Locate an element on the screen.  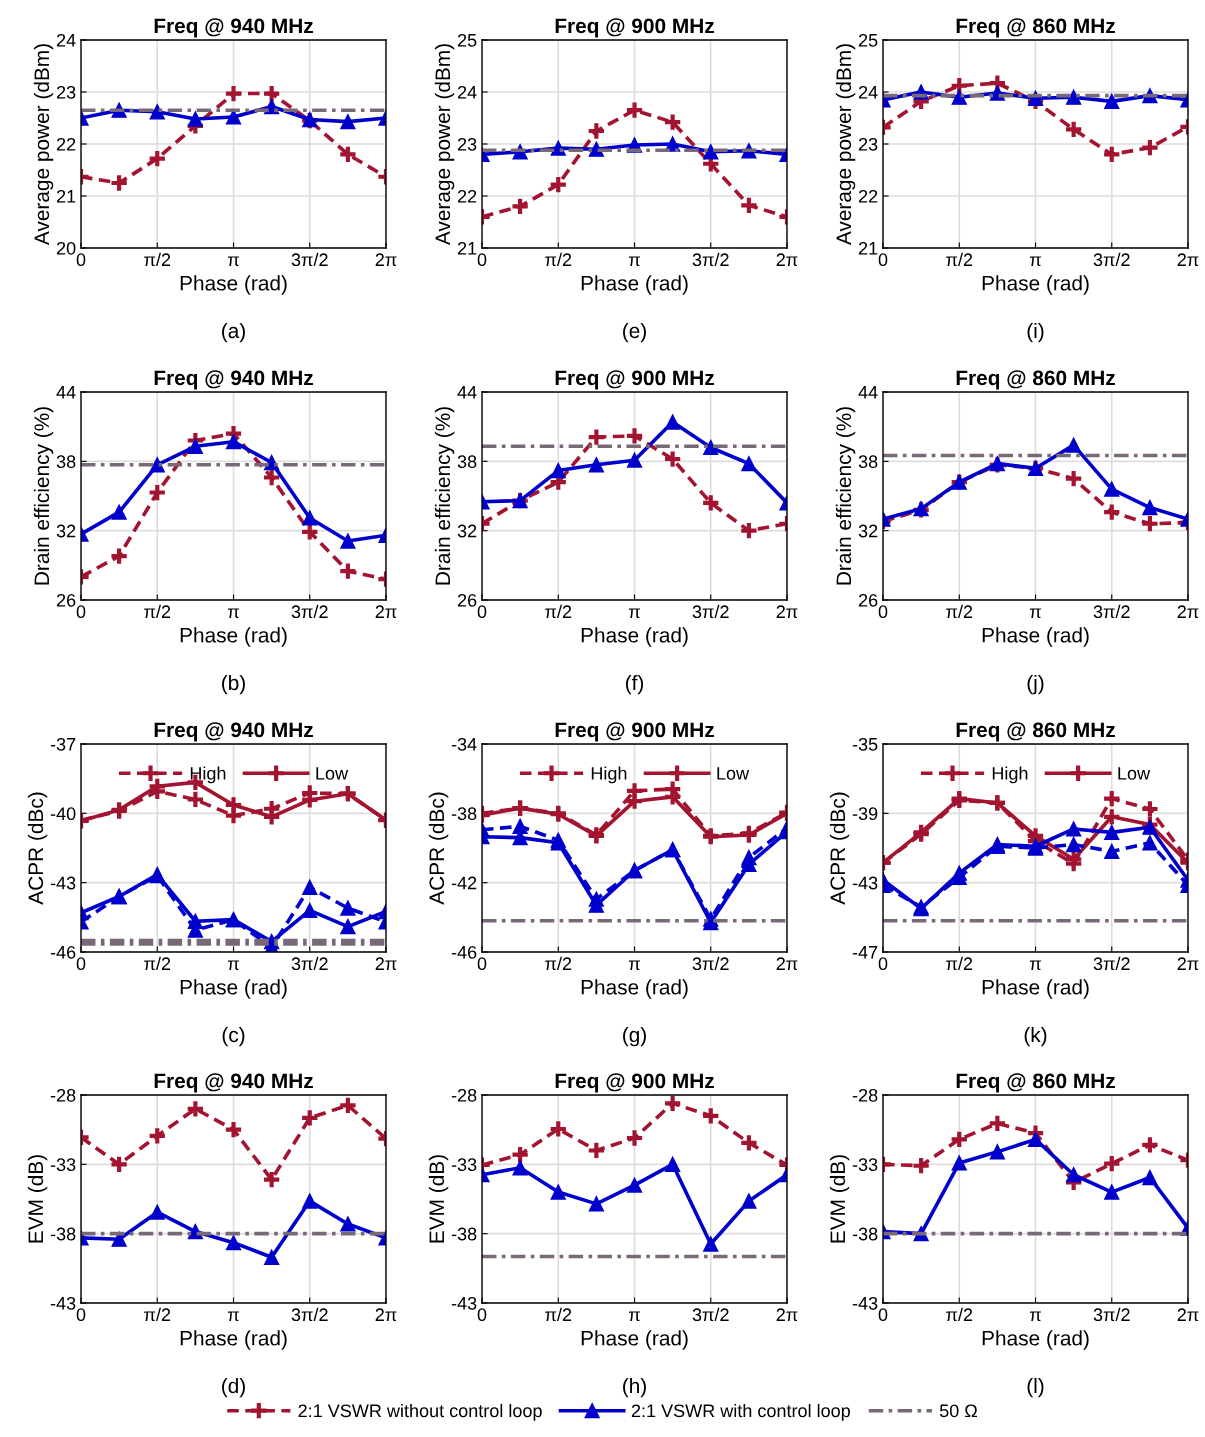
legend-label: Low is located at coordinates (733, 773).